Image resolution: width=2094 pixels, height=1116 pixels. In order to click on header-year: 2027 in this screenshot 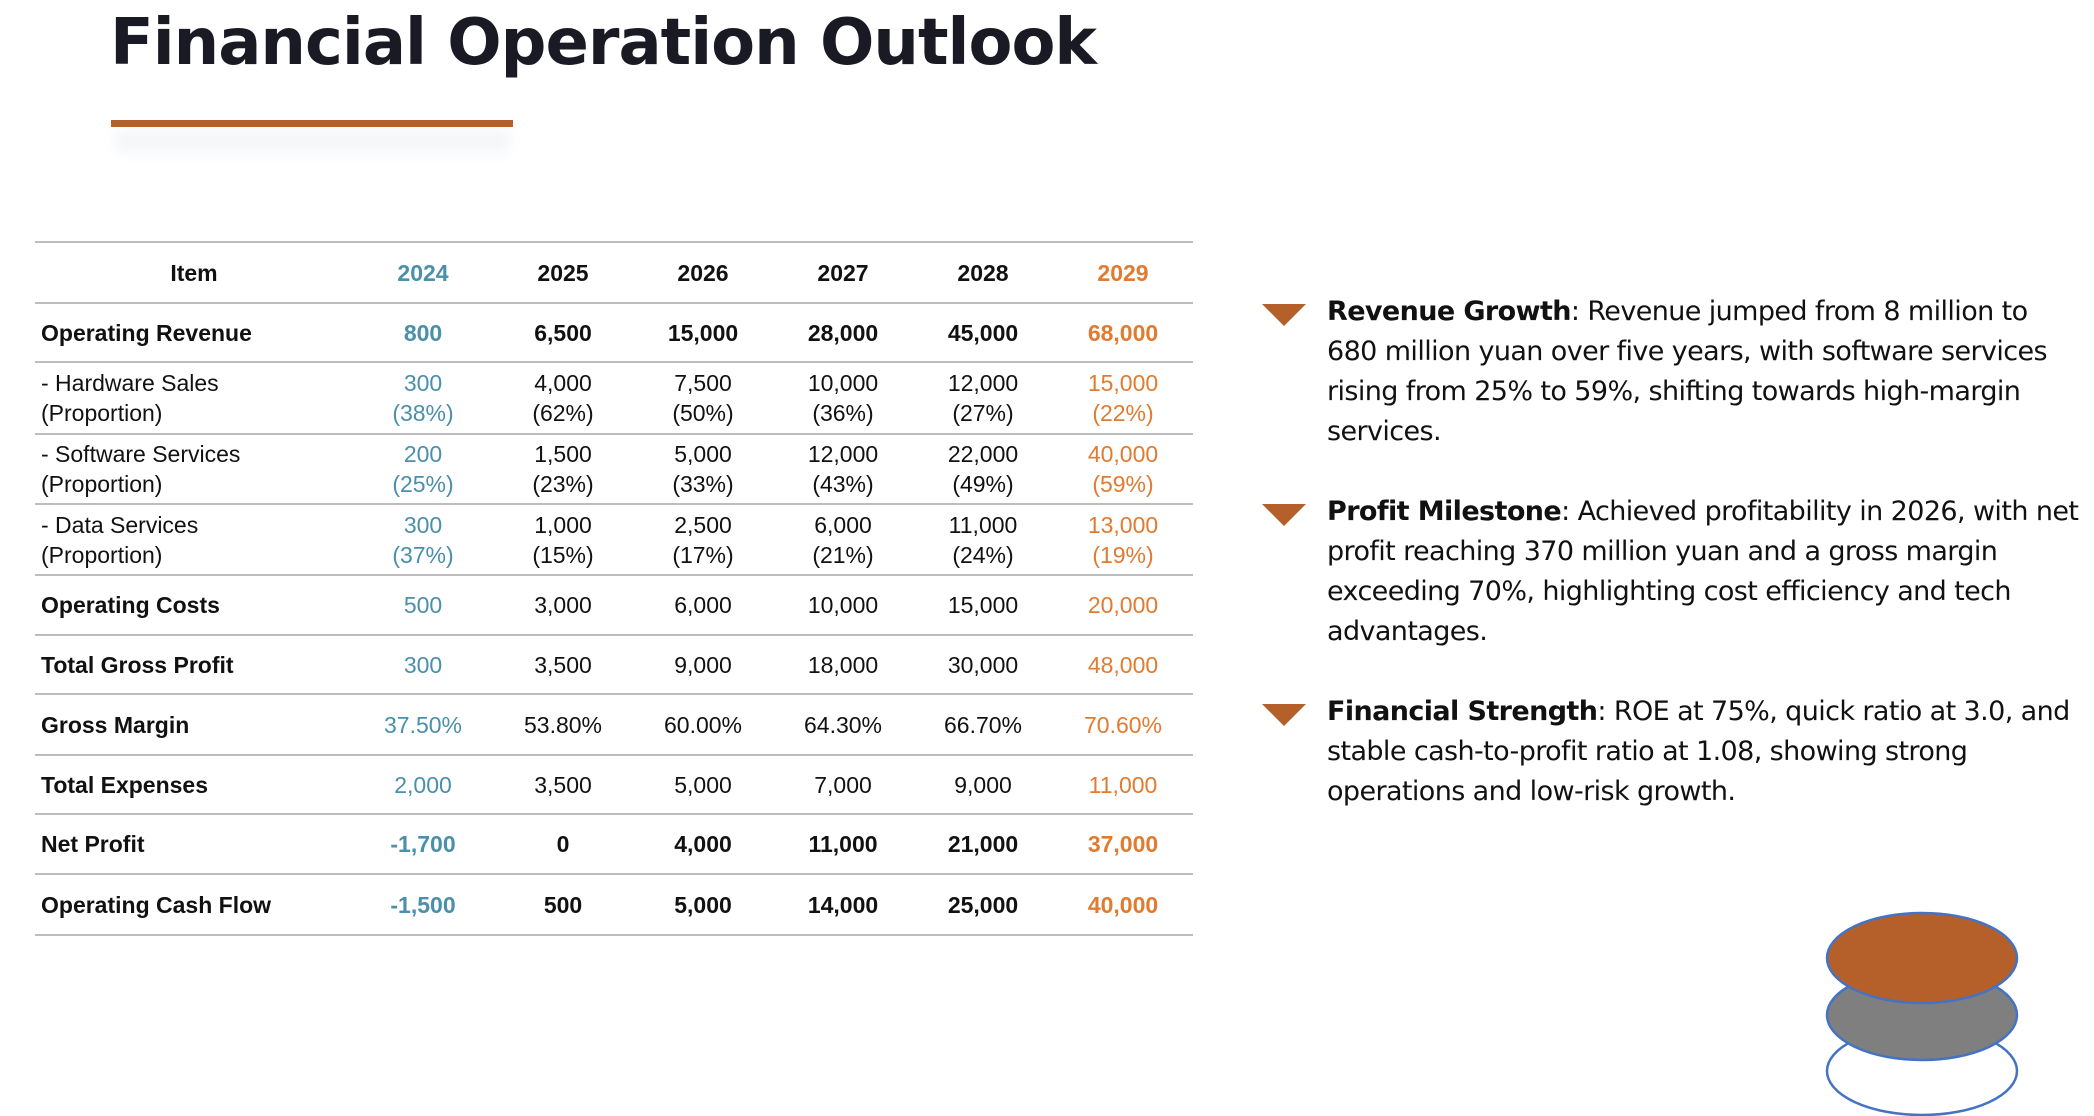, I will do `click(843, 272)`.